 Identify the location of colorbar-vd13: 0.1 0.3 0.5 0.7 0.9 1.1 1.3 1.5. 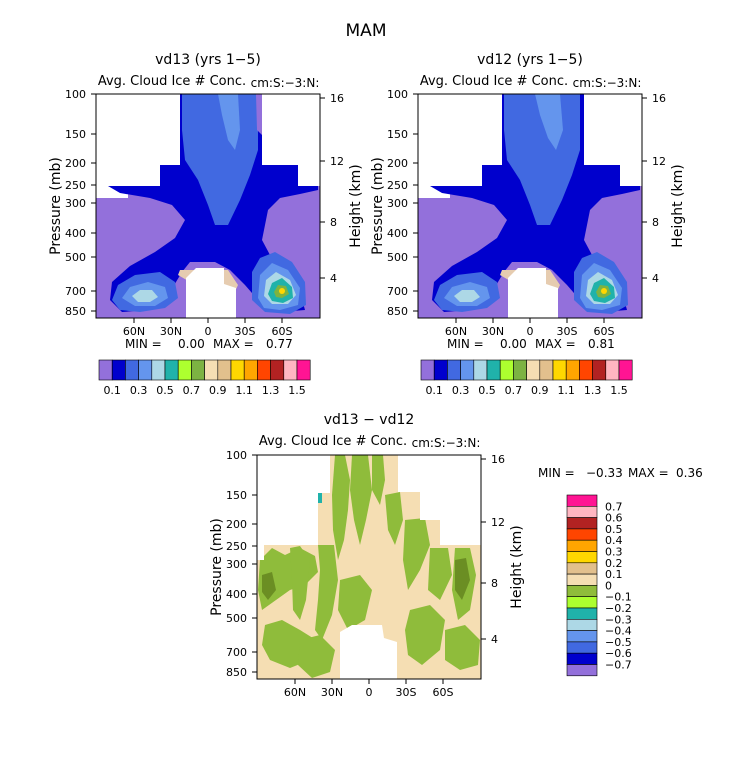
(204, 378).